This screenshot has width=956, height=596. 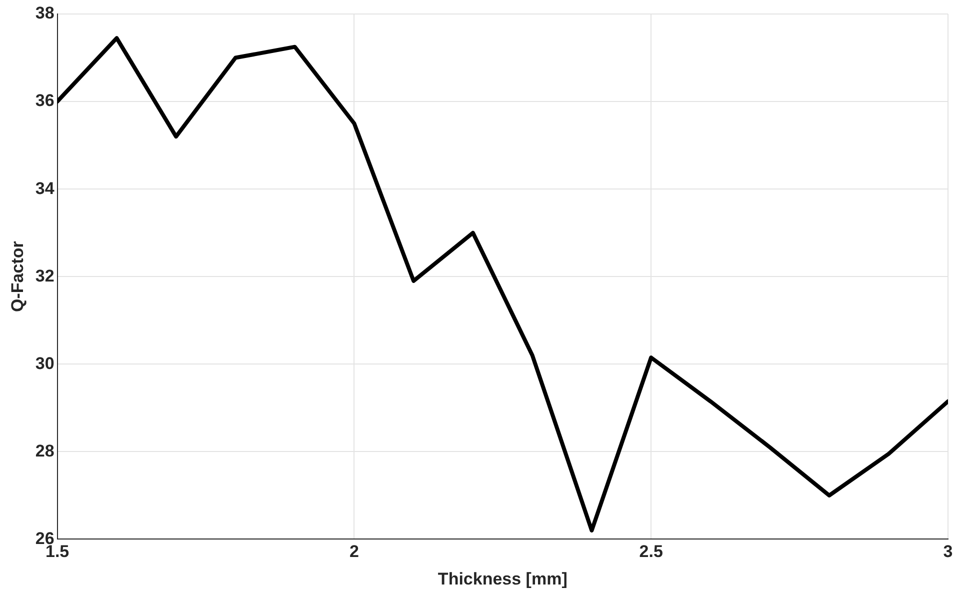 I want to click on x-tick-label: 2, so click(x=354, y=552).